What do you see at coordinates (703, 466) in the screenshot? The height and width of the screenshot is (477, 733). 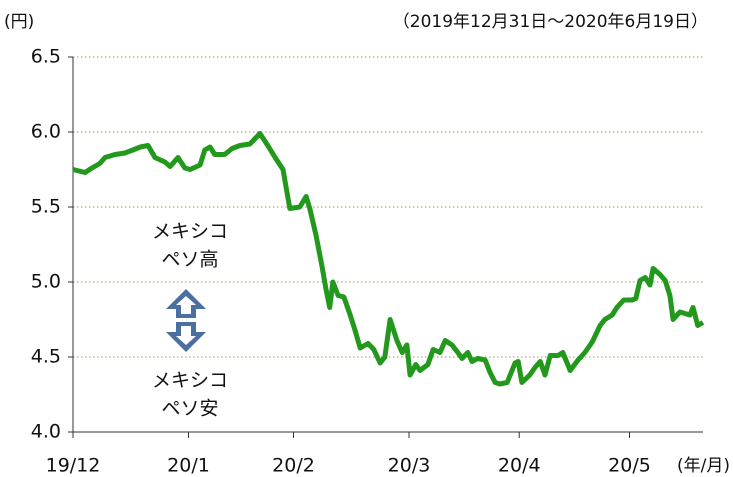 I see `x-unit-label: (年/月)` at bounding box center [703, 466].